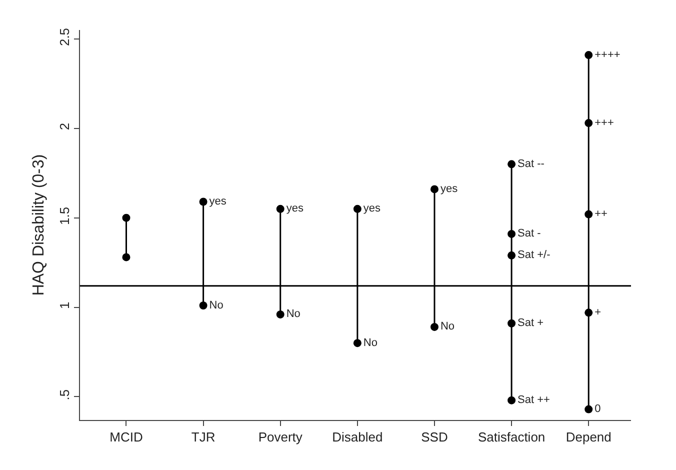 The height and width of the screenshot is (470, 676). What do you see at coordinates (531, 164) in the screenshot?
I see `data-label: Sat --` at bounding box center [531, 164].